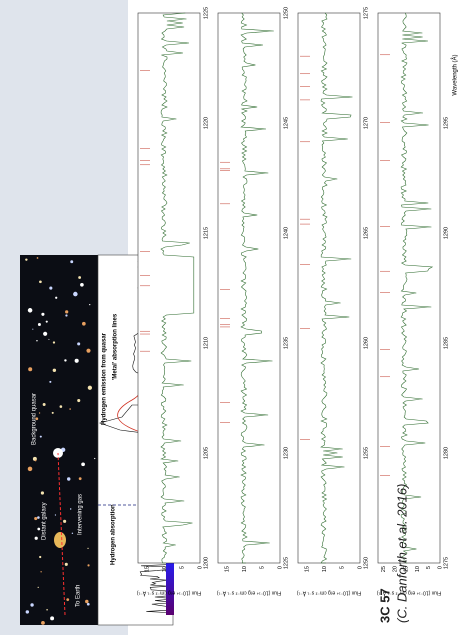 This screenshot has height=635, width=463. What do you see at coordinates (384, 569) in the screenshot?
I see `y-tick-label: 25` at bounding box center [384, 569].